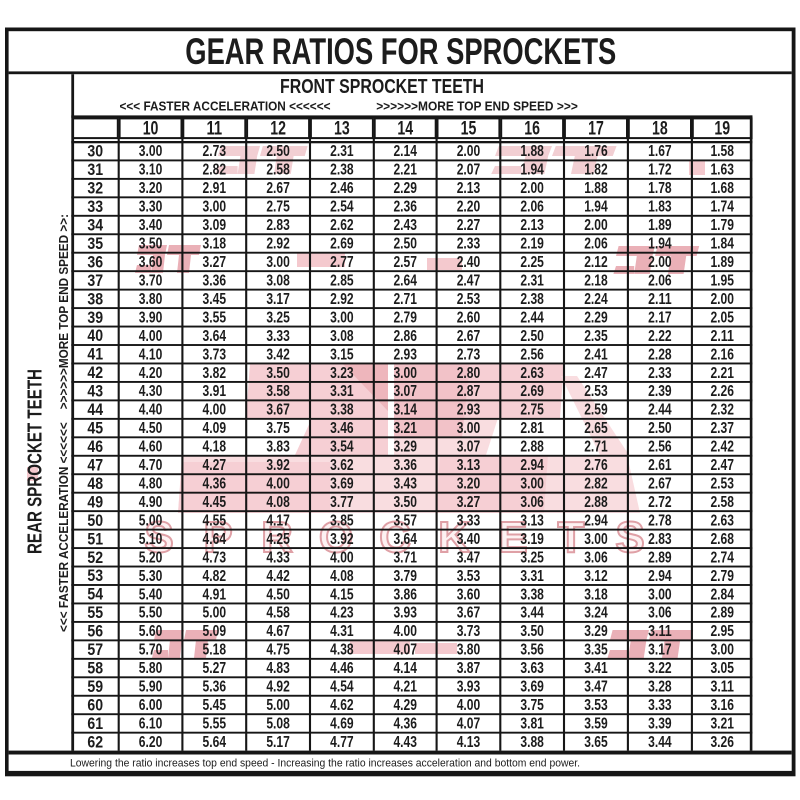 The width and height of the screenshot is (800, 800). I want to click on svg-text: 3.50, so click(151, 244).